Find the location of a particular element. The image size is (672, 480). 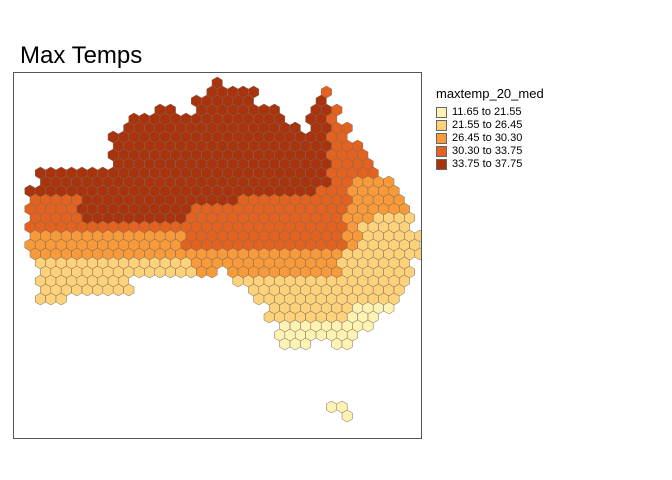

legend-entry: 33.75 to 37.75 is located at coordinates (490, 164).